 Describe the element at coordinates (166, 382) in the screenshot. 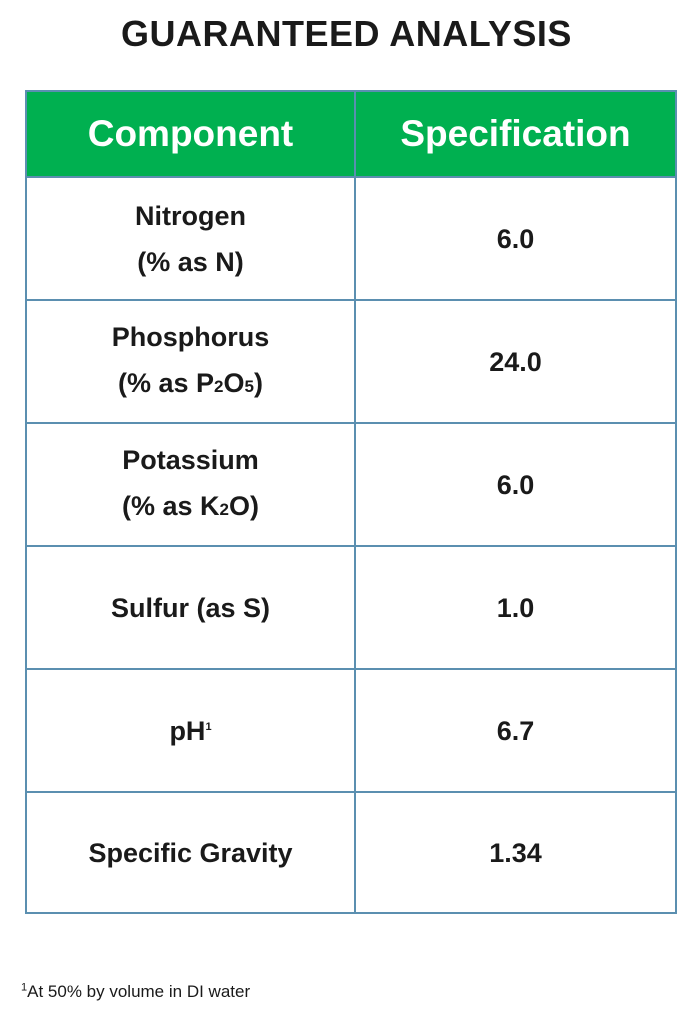

I see `unit-text: (% as P` at that location.